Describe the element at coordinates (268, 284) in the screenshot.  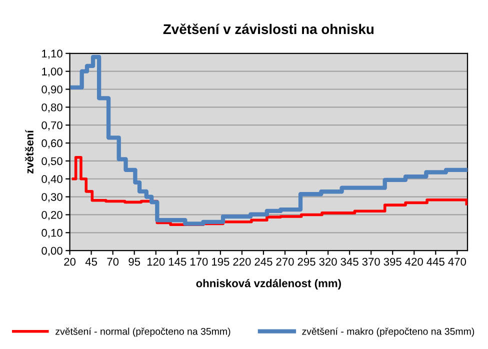
I see `x-axis-title: ohnisková vzdálenost (mm)` at that location.